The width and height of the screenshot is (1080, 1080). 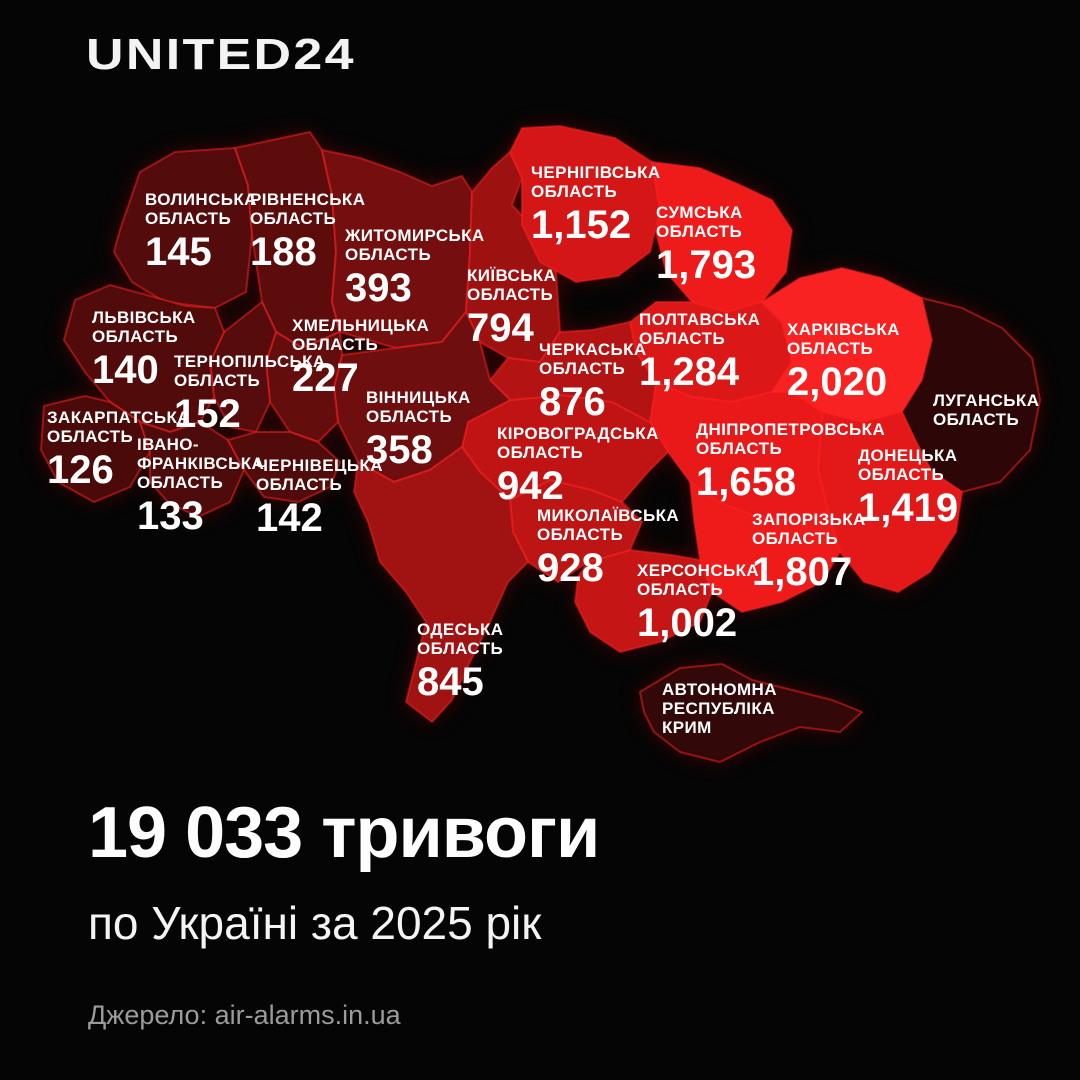 I want to click on region-name: ЛУГАНСЬКА ОБЛАСТЬ, so click(x=986, y=410).